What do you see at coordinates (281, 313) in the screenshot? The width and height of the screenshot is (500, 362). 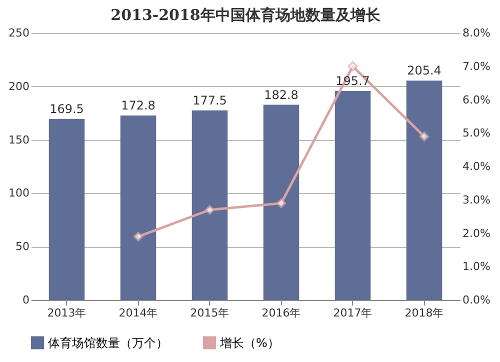 I see `x-tick-label: 2016年` at bounding box center [281, 313].